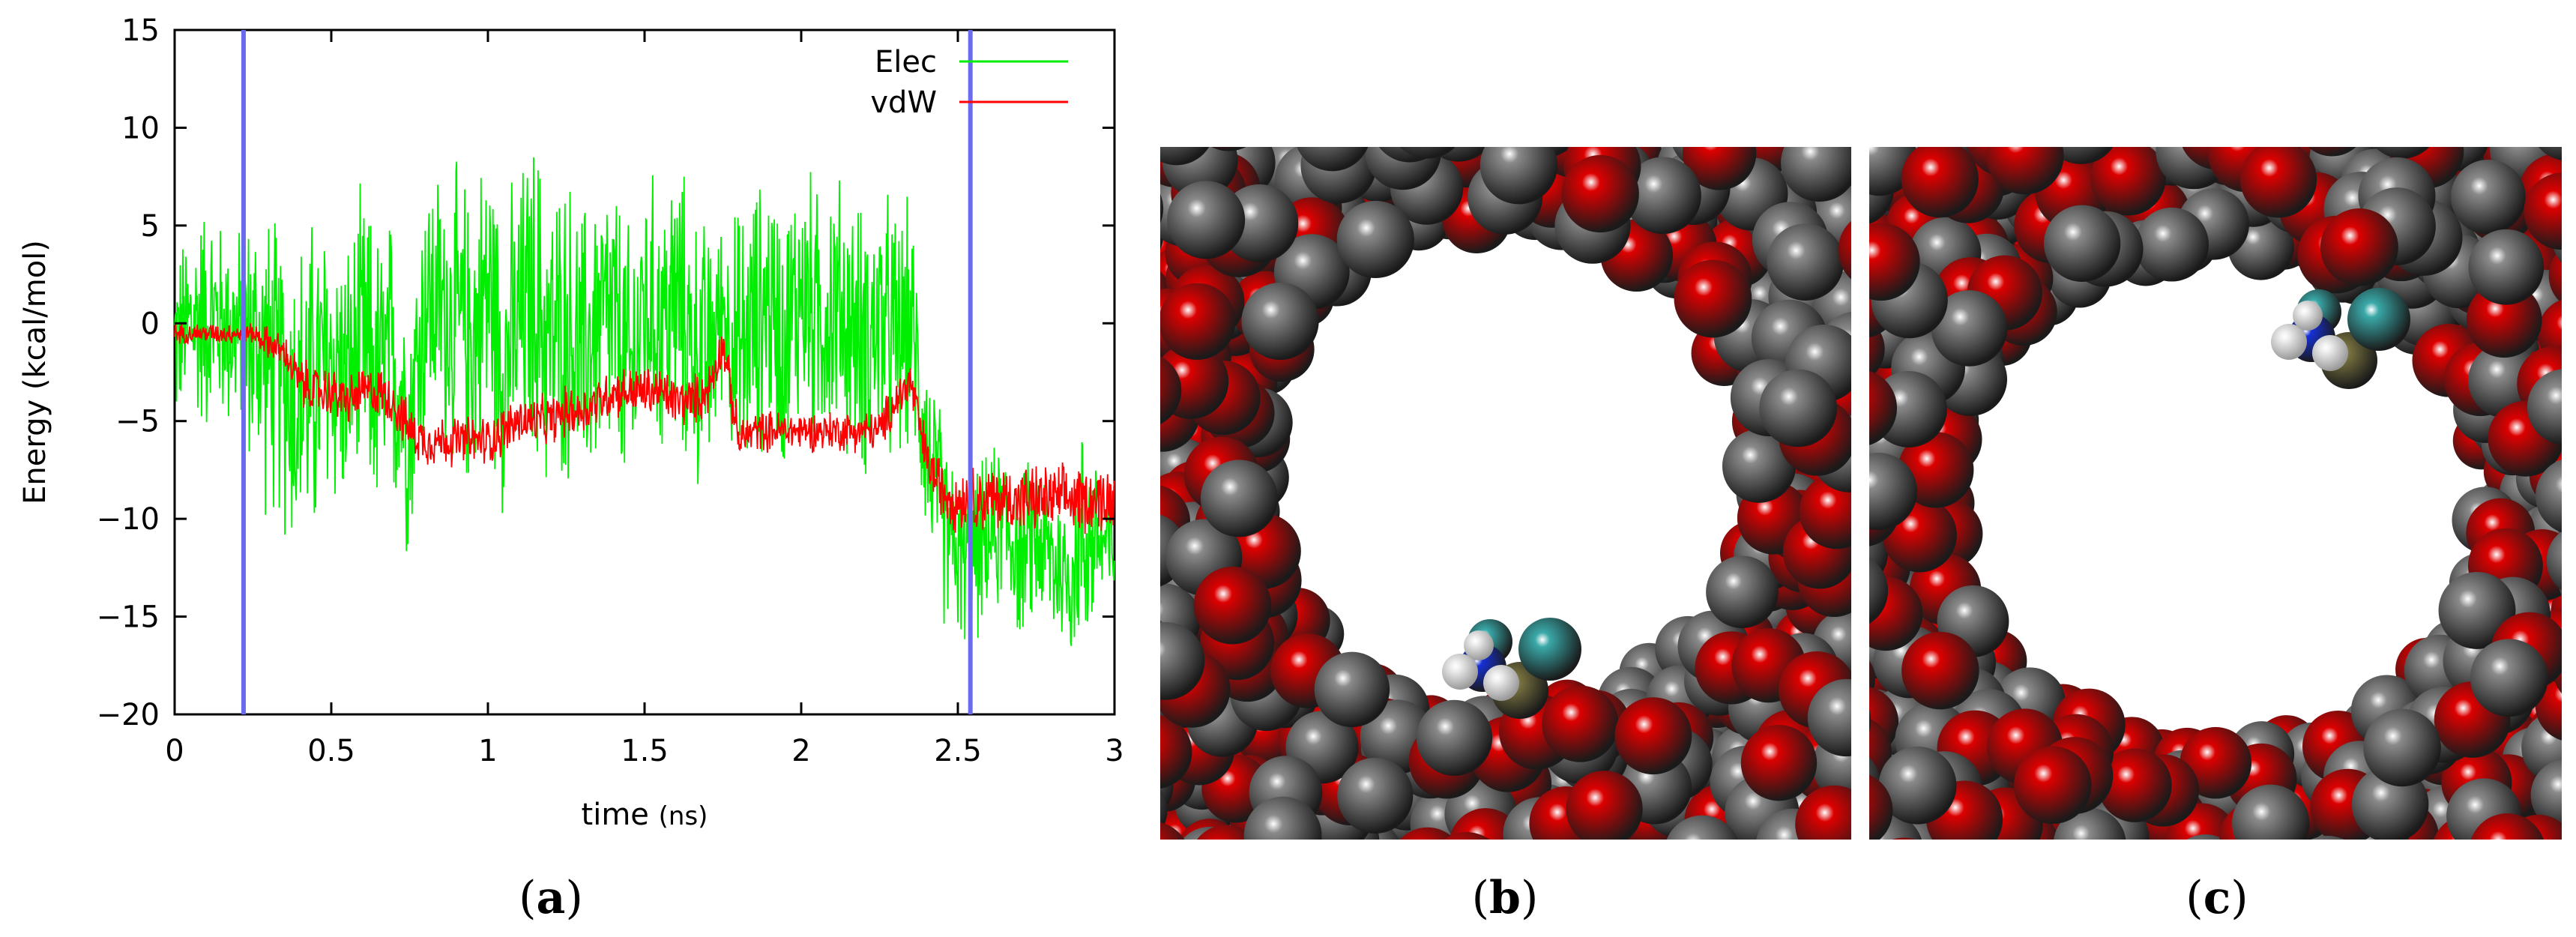  Describe the element at coordinates (488, 751) in the screenshot. I see `x-tick-label: 1` at that location.